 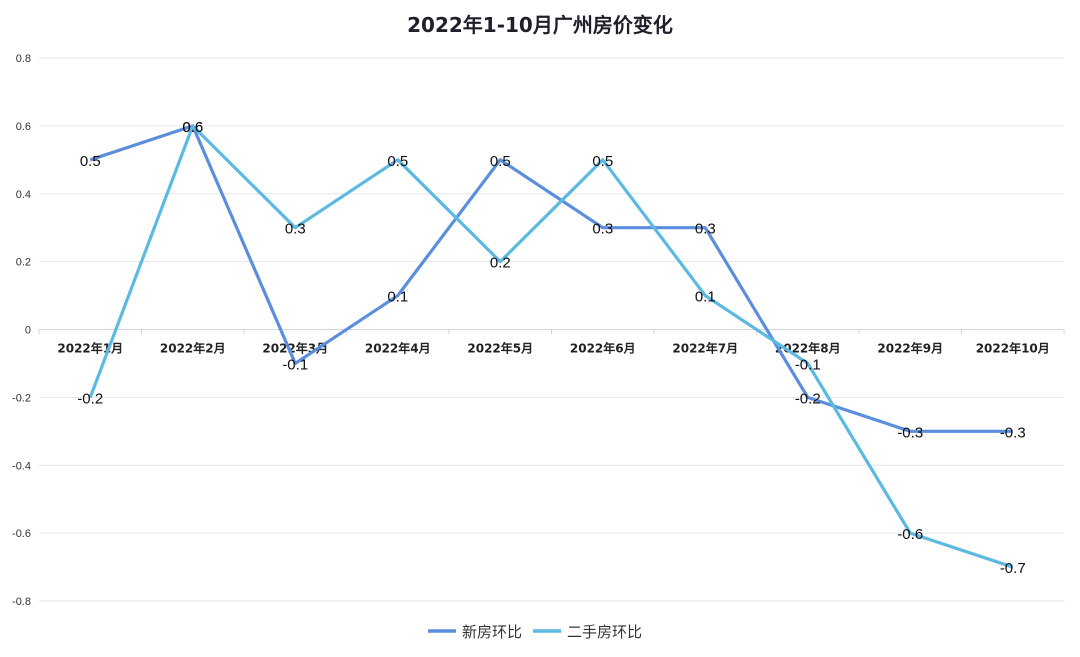 I want to click on y-axis: 0.8 0.6 0.4 0.2 0 -0.2 -0.4 -0.6 -0.8, so click(x=21, y=330).